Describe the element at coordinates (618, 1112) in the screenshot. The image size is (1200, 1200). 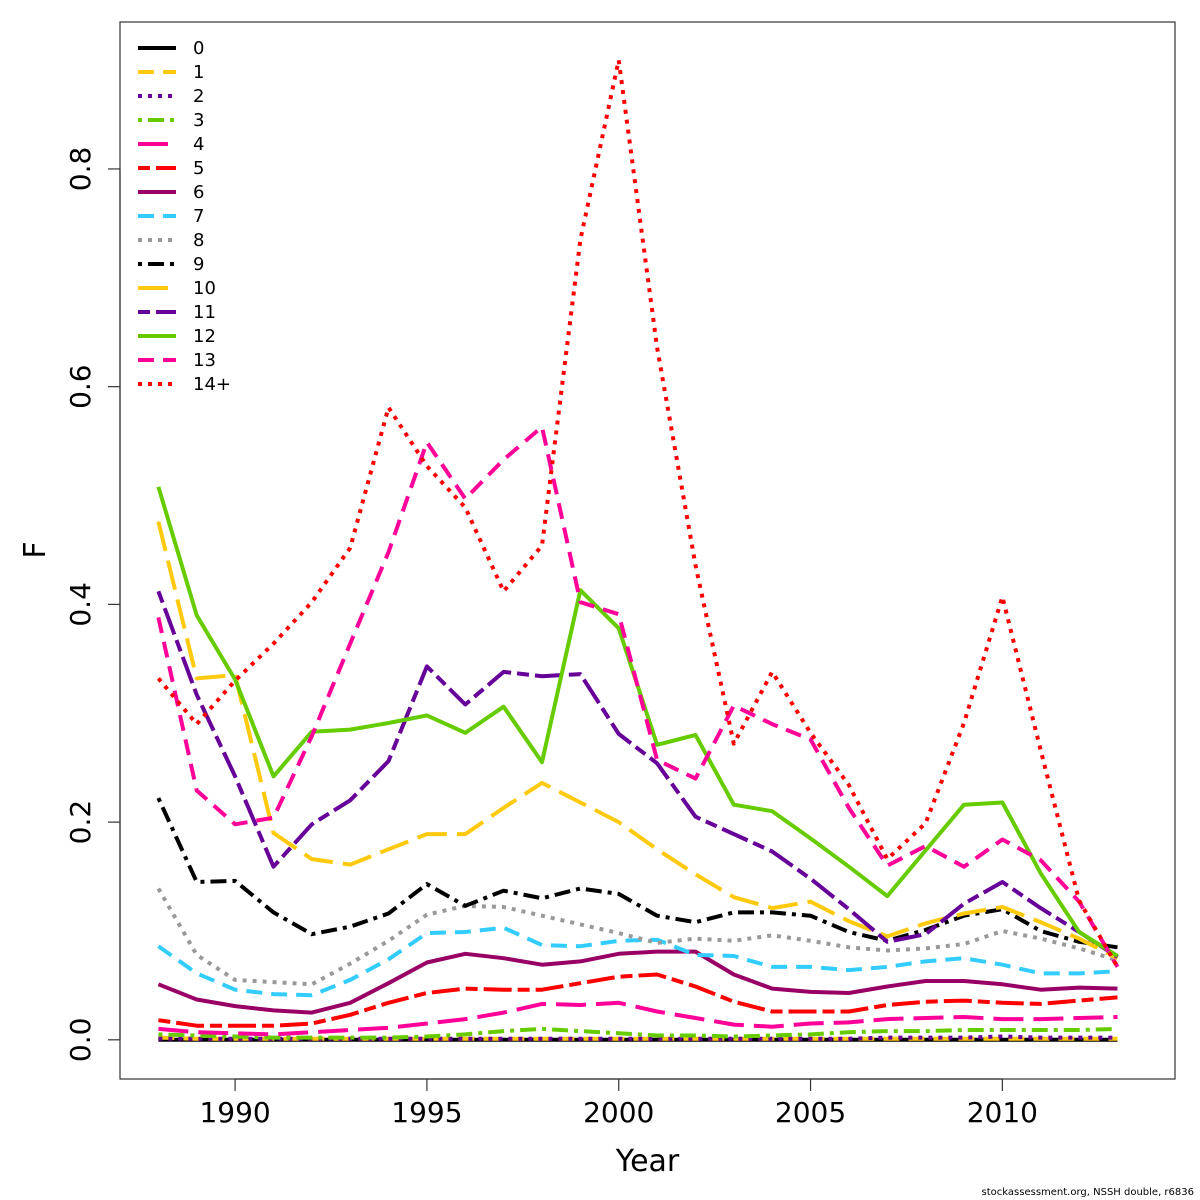
I see `x-tick-label: 2000` at that location.